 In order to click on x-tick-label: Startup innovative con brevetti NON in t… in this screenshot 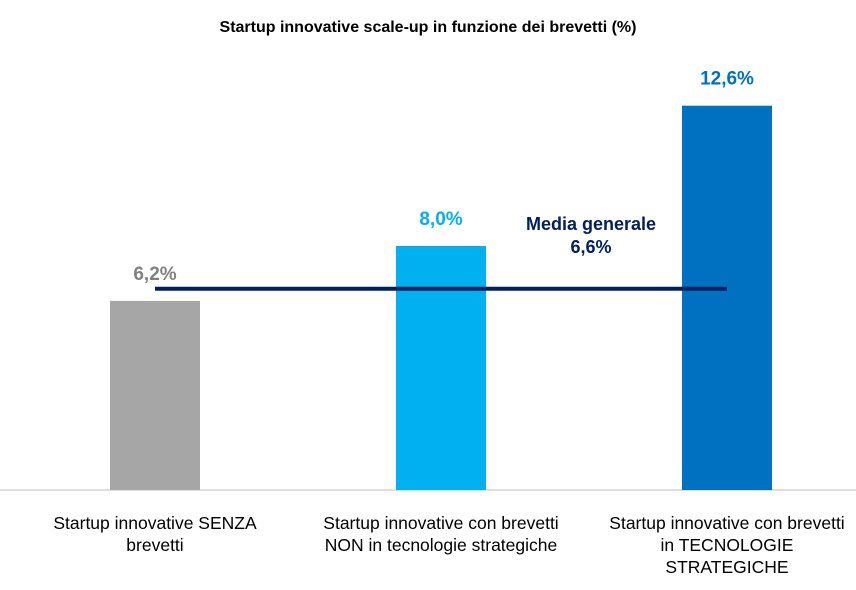, I will do `click(441, 534)`.